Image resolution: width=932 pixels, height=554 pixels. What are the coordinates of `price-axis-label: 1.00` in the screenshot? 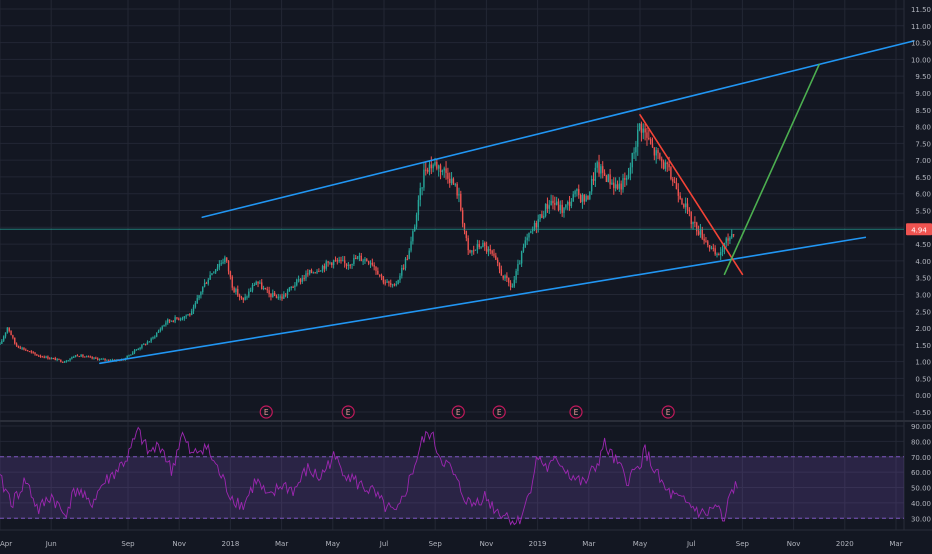 It's located at (923, 363).